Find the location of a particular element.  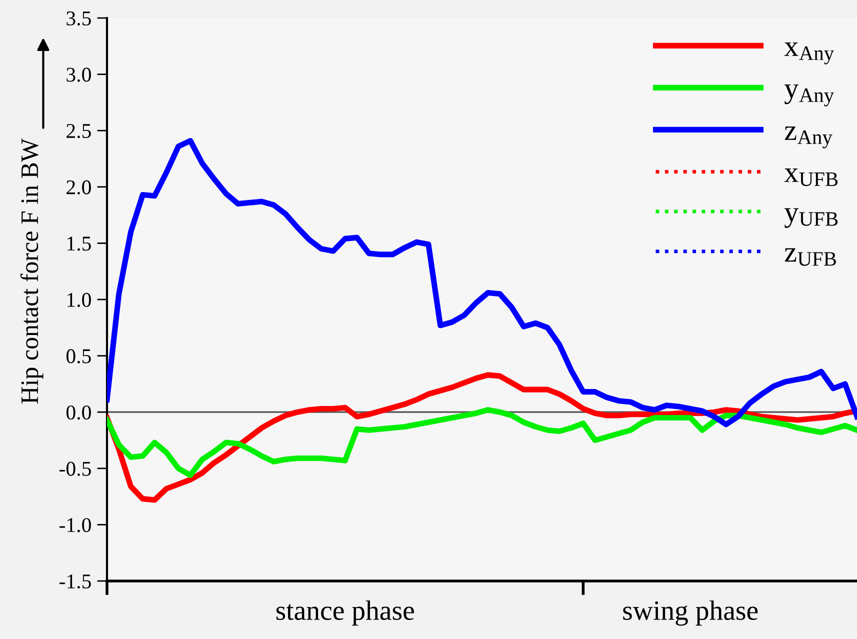

legend-label: x$_{Any}$ is located at coordinates (809, 53).